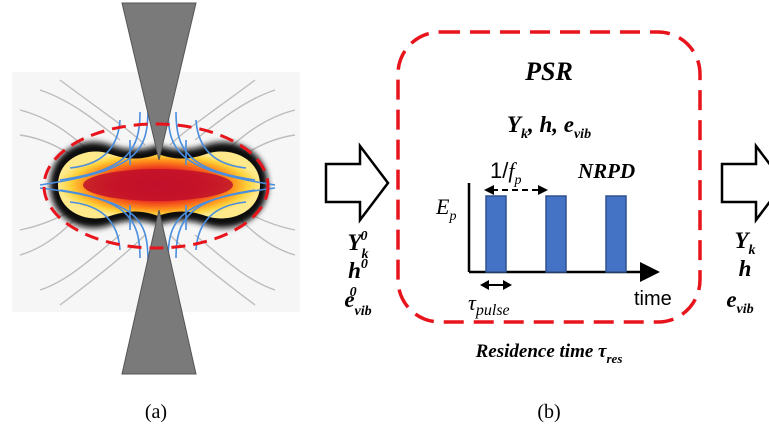 The image size is (769, 431). I want to click on panel-a-caption: (a), so click(156, 412).